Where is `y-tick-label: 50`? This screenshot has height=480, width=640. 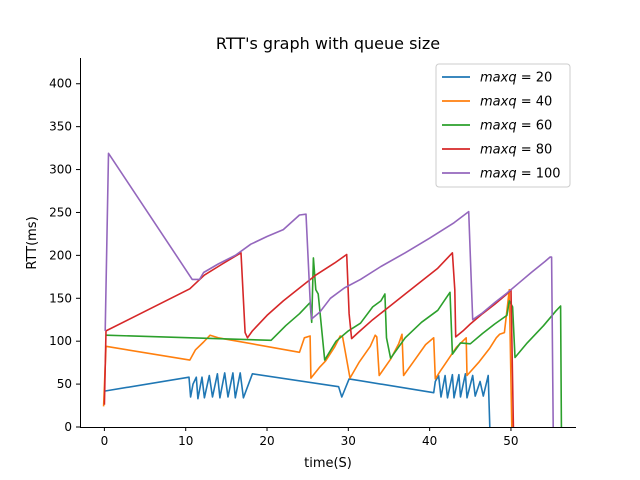 y-tick-label: 50 is located at coordinates (64, 384).